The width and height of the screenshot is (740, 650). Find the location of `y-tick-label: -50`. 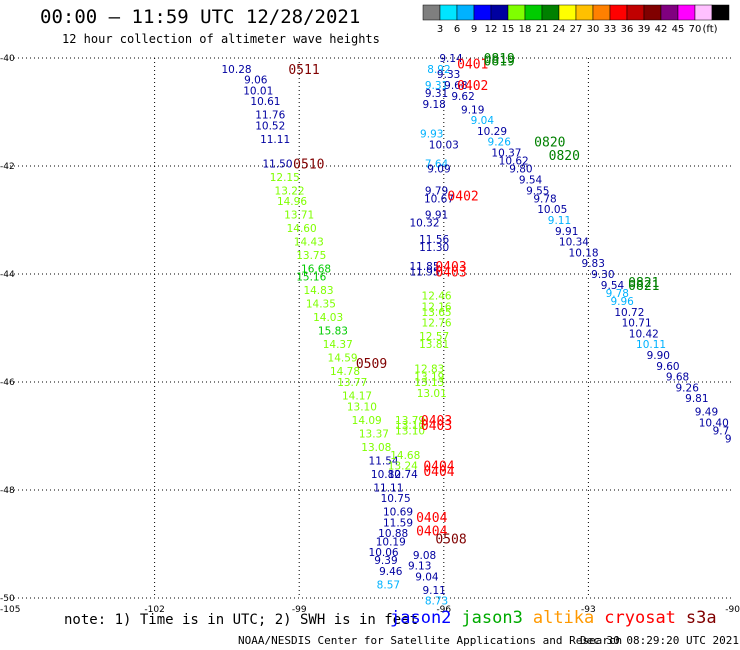

y-tick-label: -50 is located at coordinates (7, 599).